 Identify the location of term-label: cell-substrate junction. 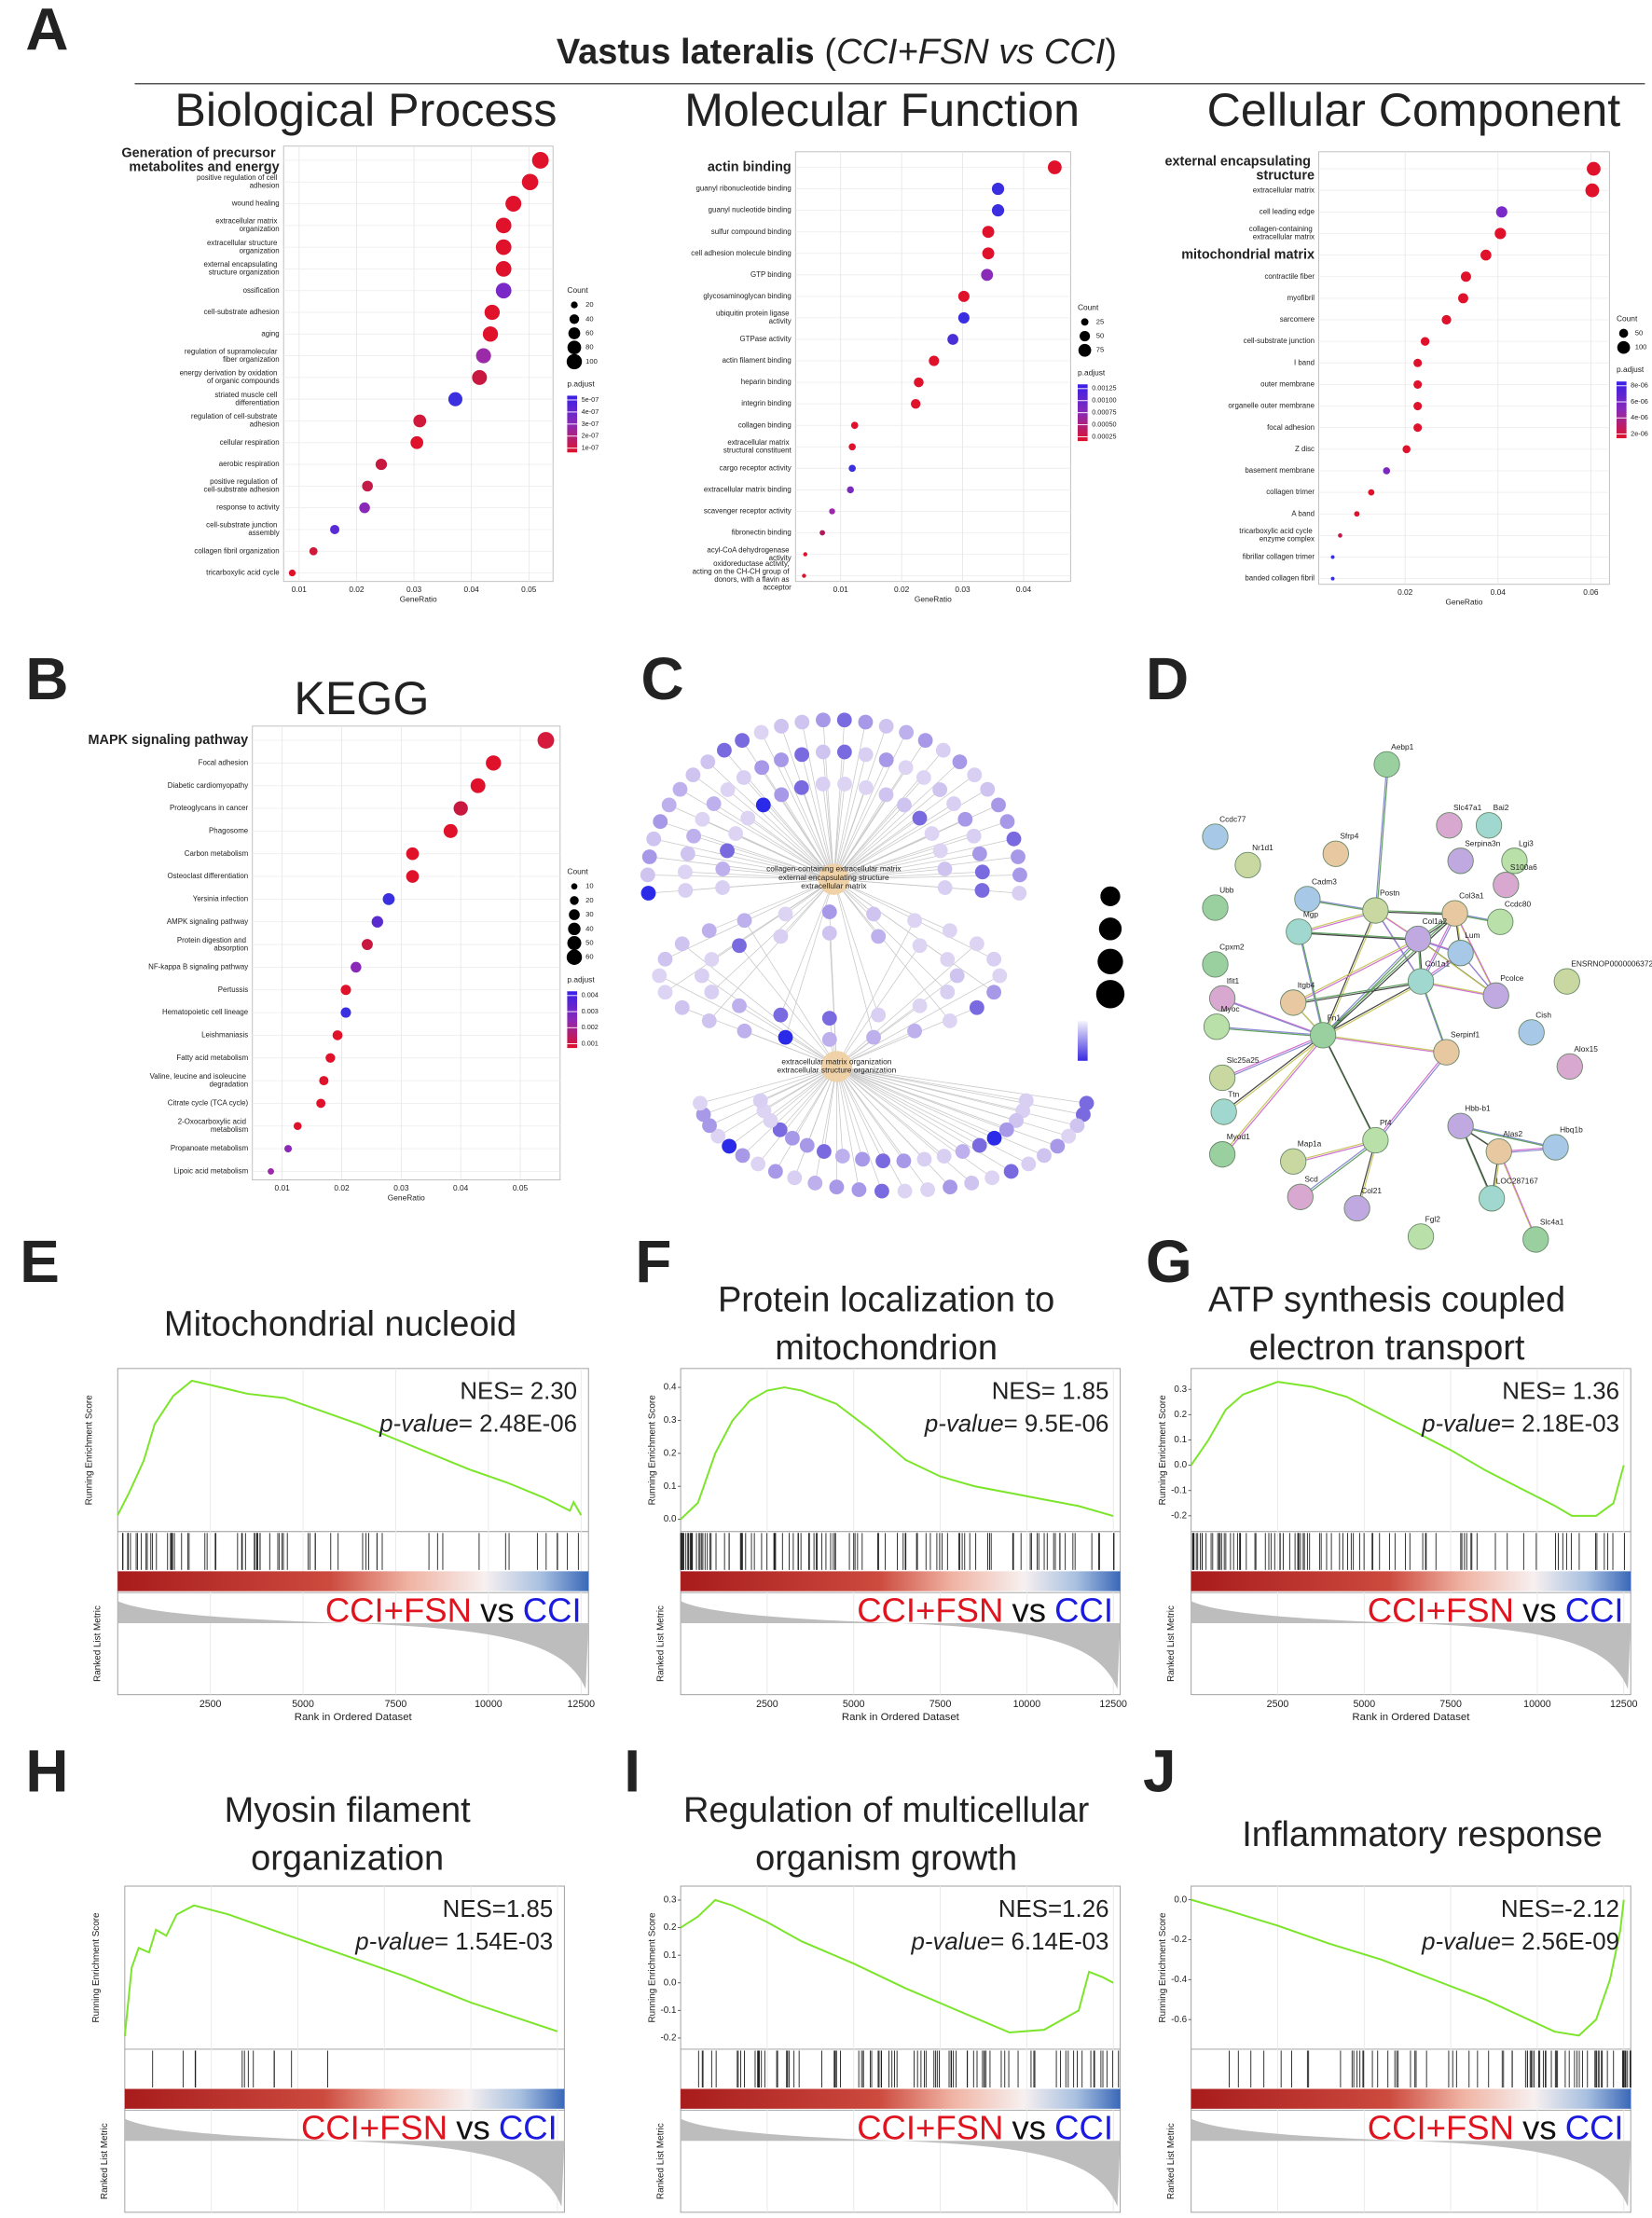
(1279, 341).